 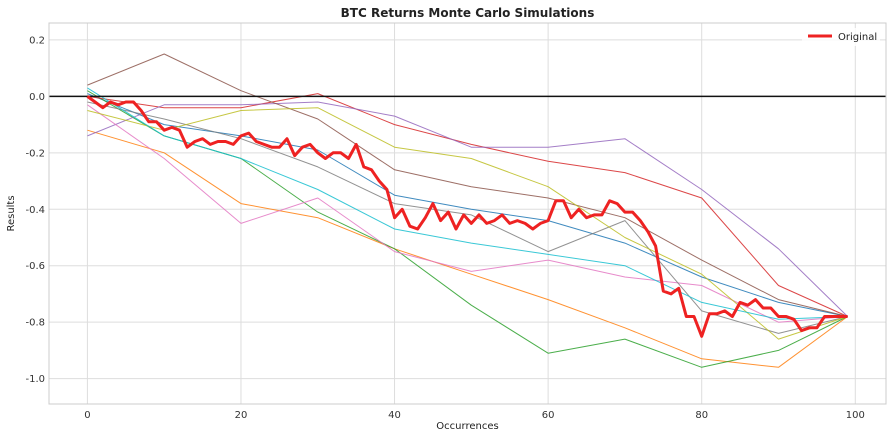 I want to click on y-axis-ticks: 0.2 0.0 -0.2 -0.4 -0.6 -0.8 -1.0, so click(x=35, y=210).